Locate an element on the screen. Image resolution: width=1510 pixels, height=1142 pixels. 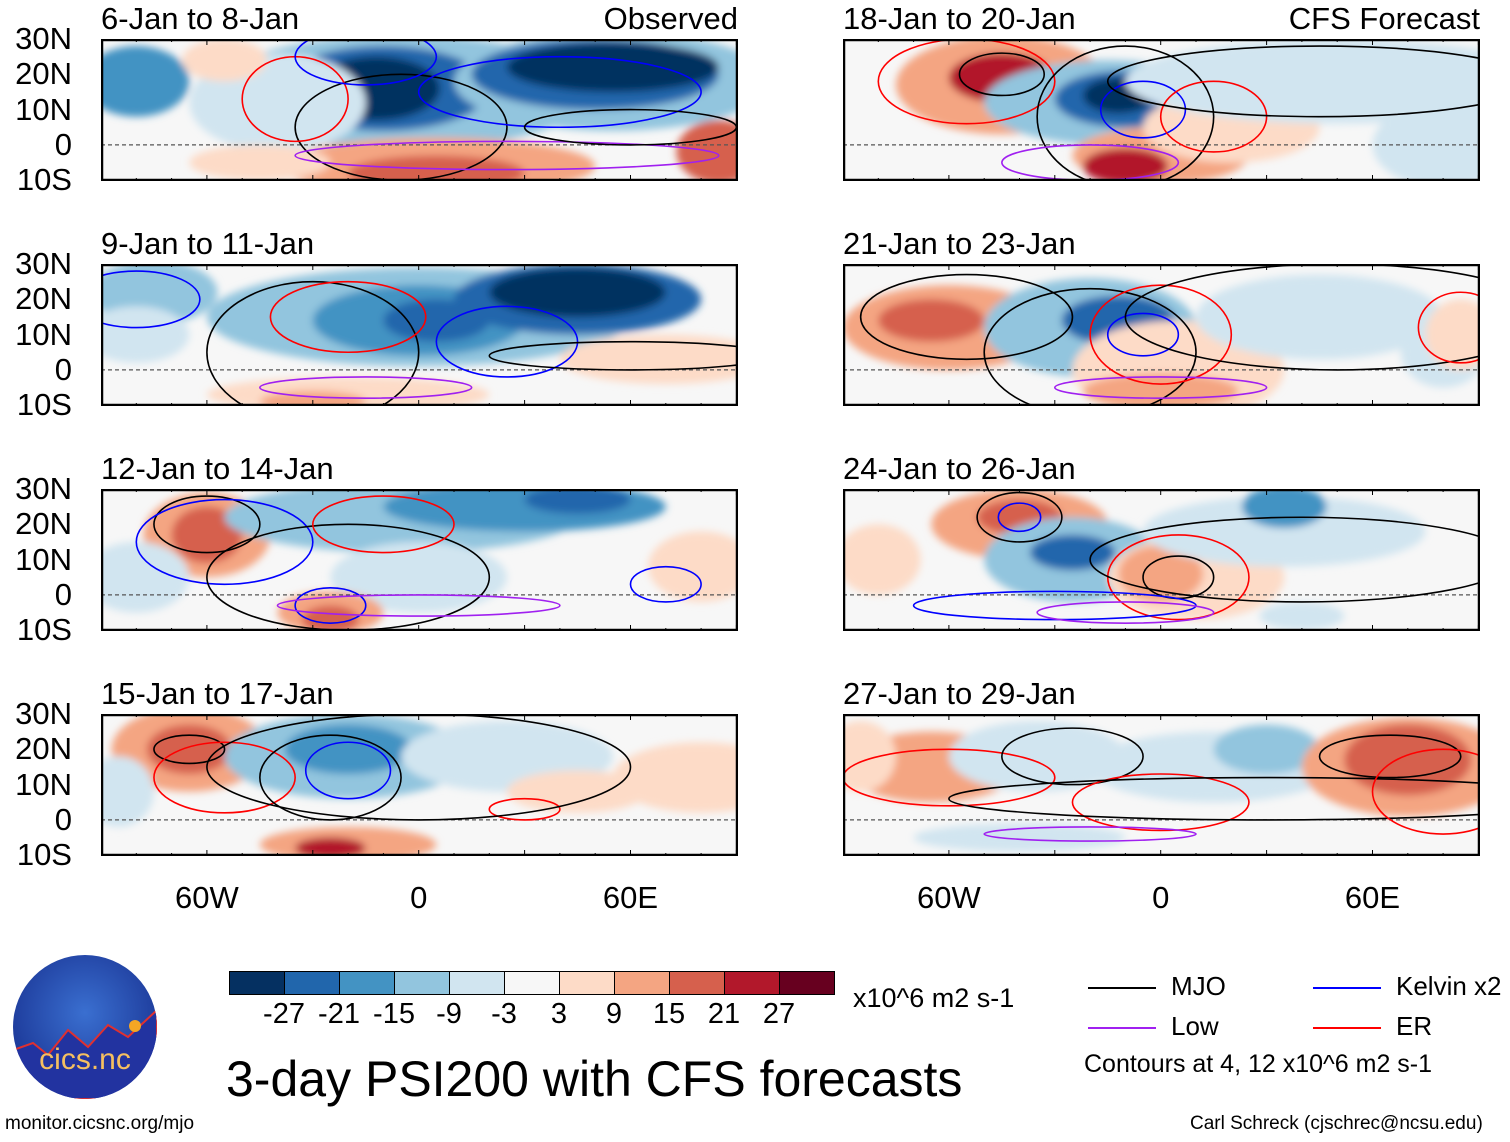
legend-label: MJO is located at coordinates (1198, 986).